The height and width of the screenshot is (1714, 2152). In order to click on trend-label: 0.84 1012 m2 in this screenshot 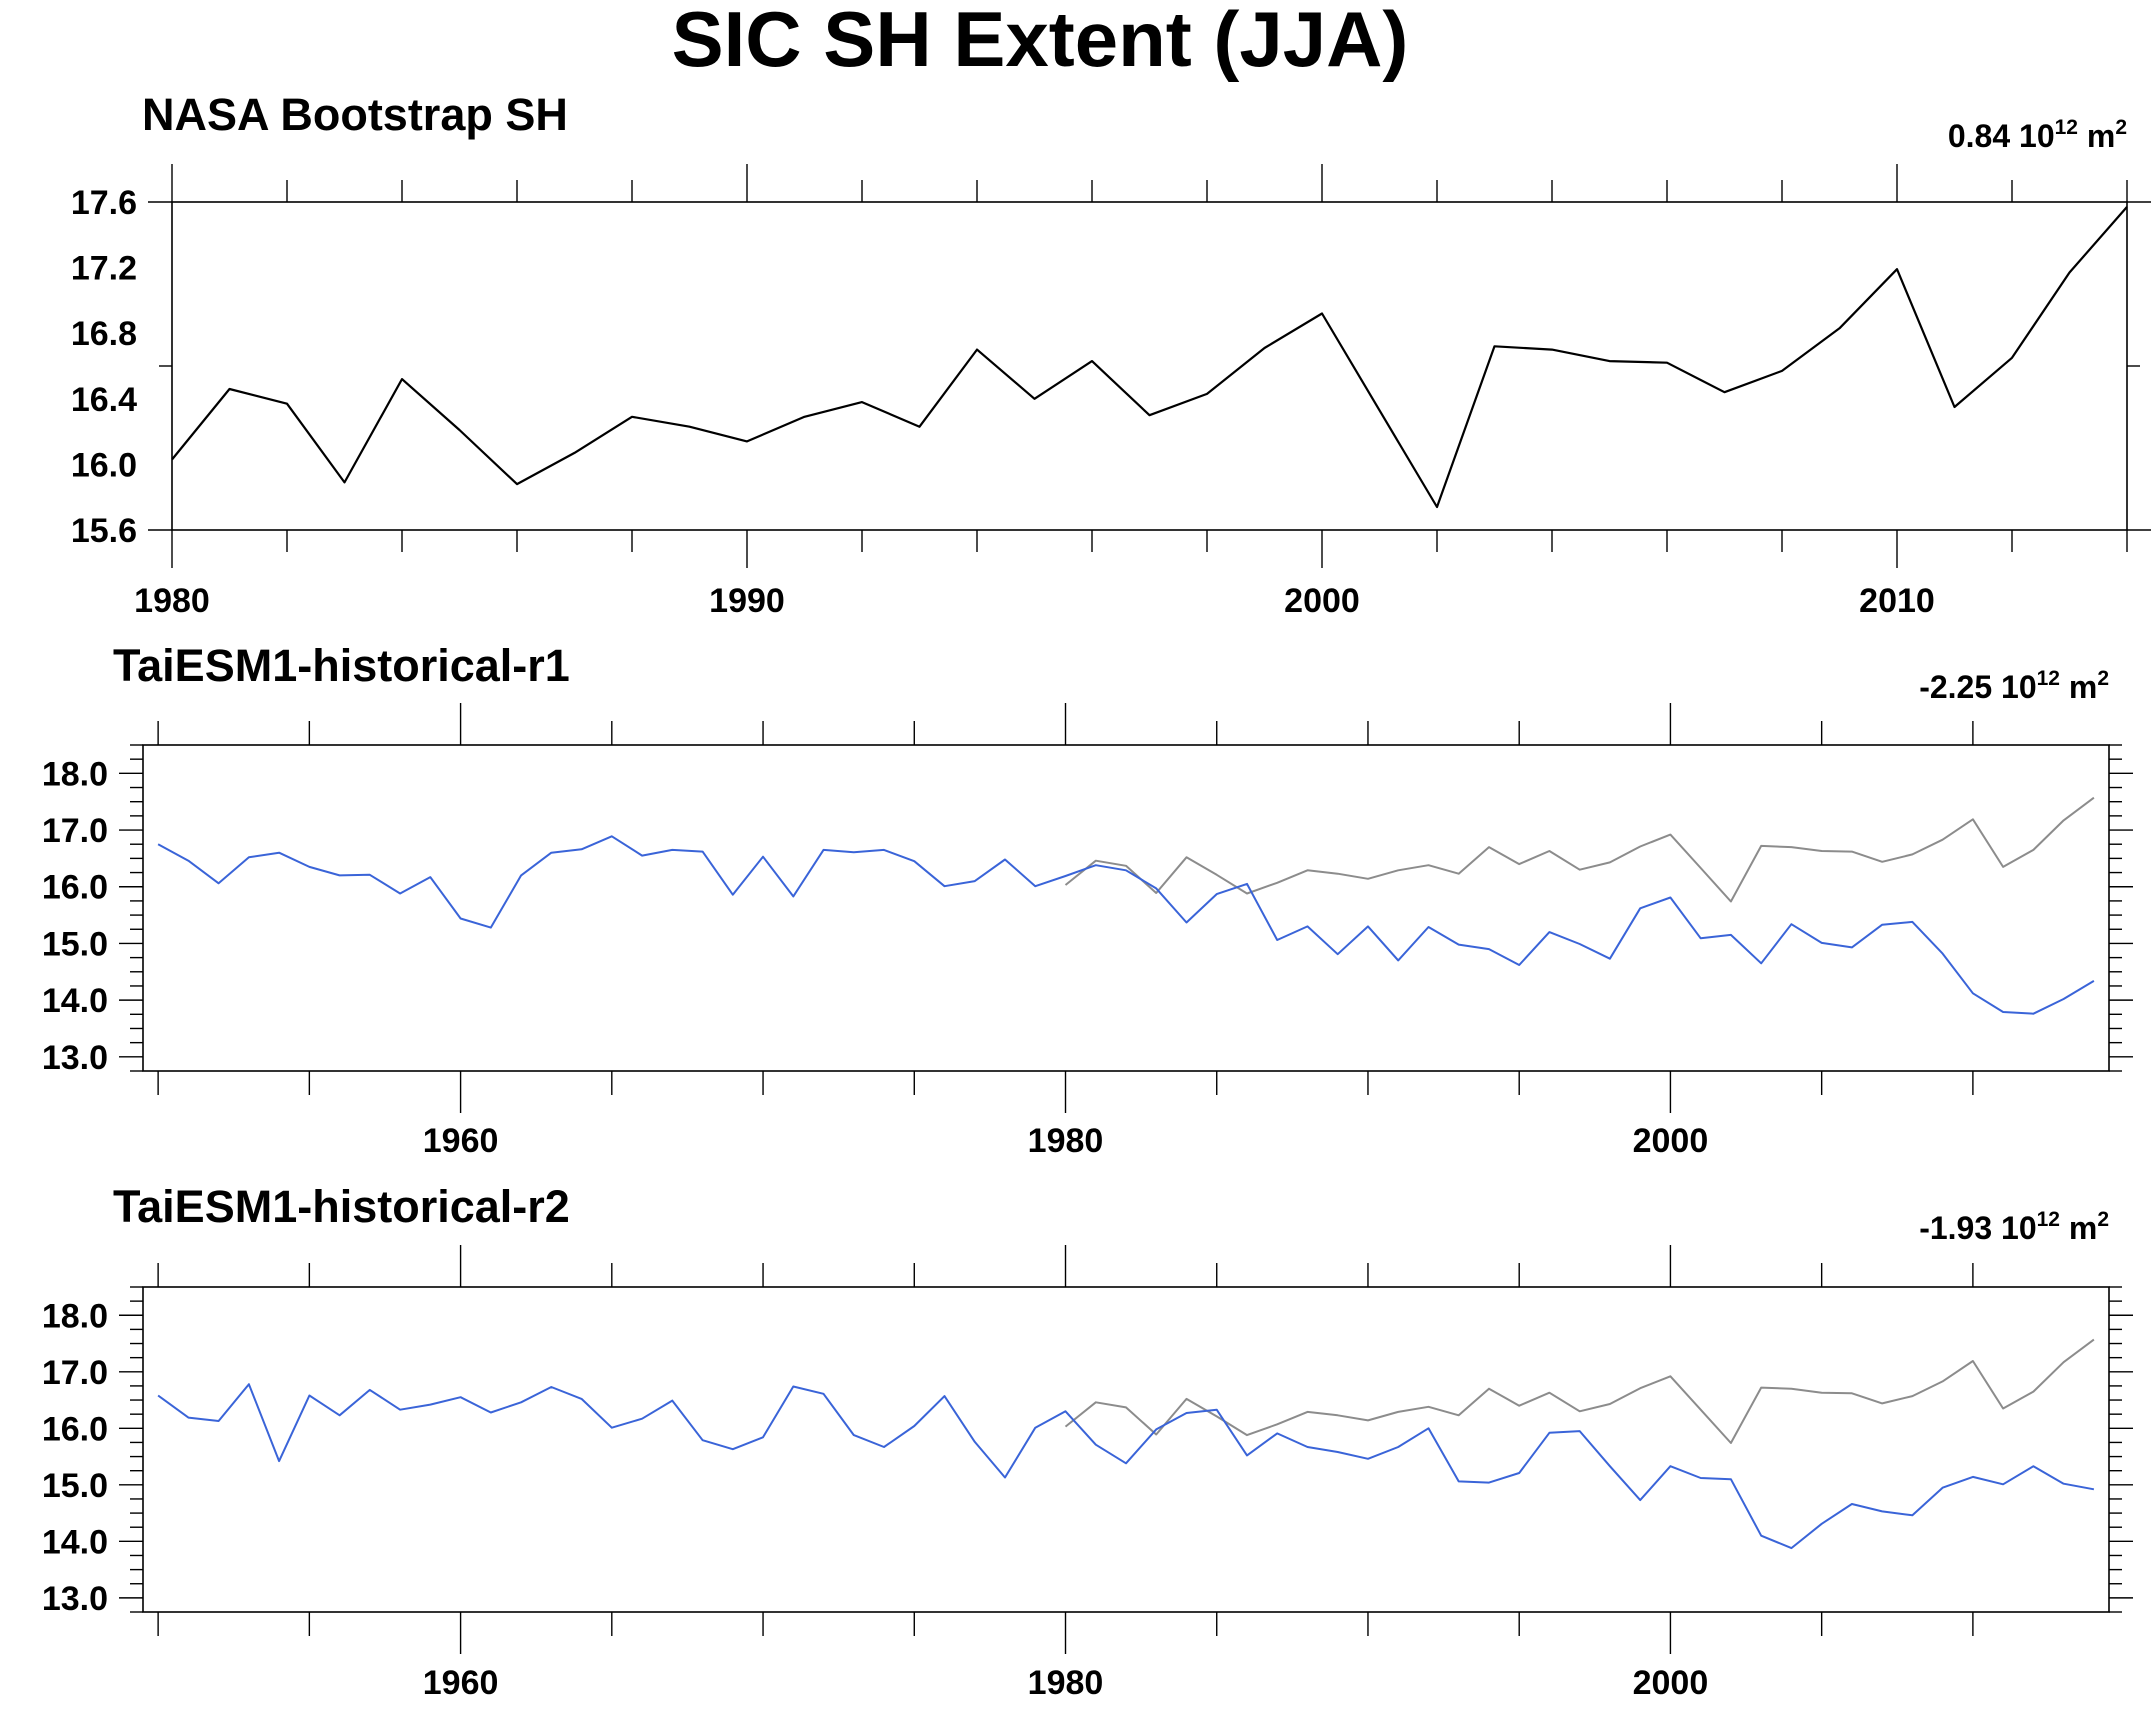, I will do `click(2037, 135)`.